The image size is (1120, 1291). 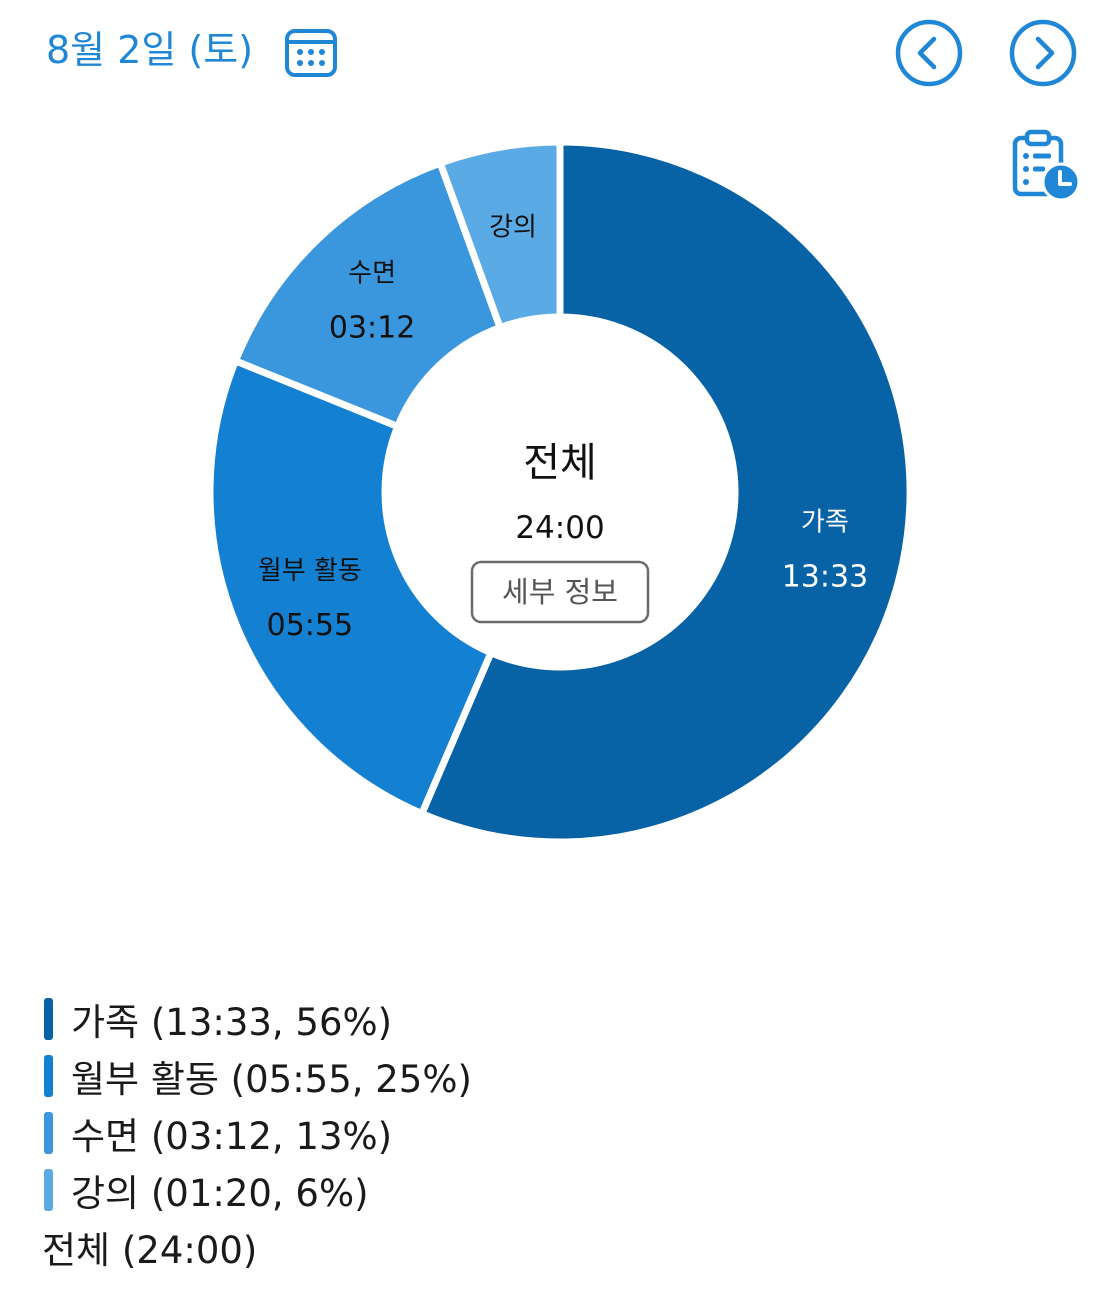 What do you see at coordinates (220, 1193) in the screenshot?
I see `legend-label: 강의 (01:20, 6%)` at bounding box center [220, 1193].